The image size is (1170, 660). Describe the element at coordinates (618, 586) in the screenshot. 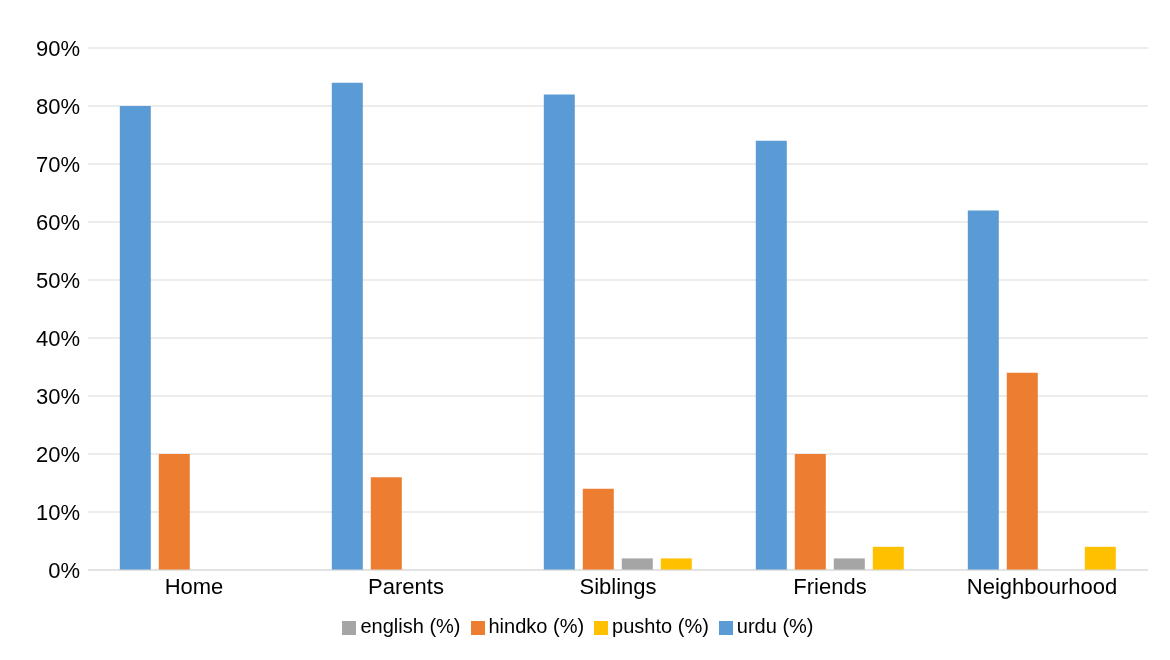

I see `x-tick-label: Siblings` at that location.